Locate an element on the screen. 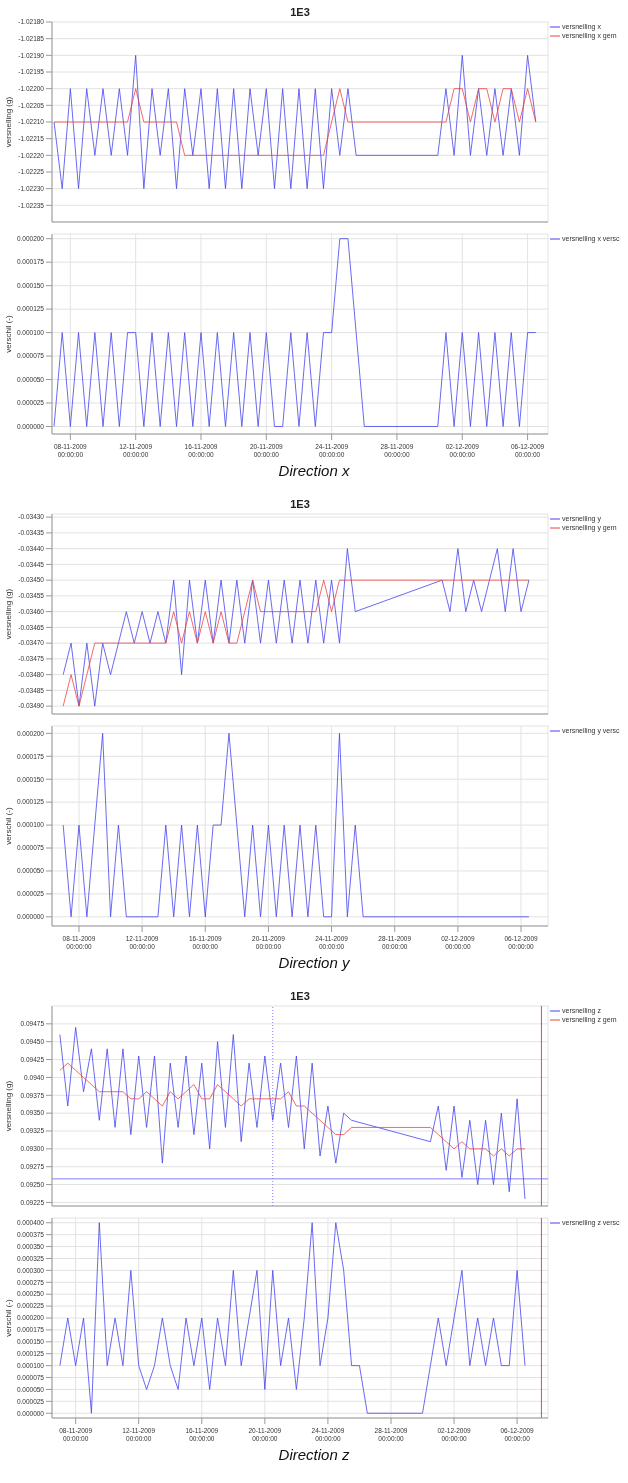 Image resolution: width=628 pixels, height=1483 pixels. text: Direction x is located at coordinates (314, 470).